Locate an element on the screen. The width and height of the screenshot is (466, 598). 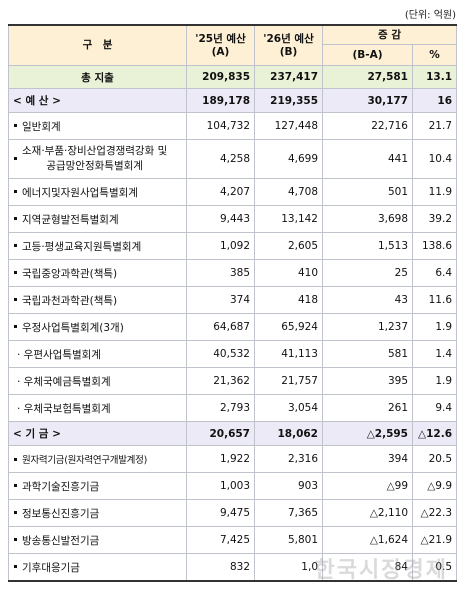
row-b: 13,142 is located at coordinates (288, 219).